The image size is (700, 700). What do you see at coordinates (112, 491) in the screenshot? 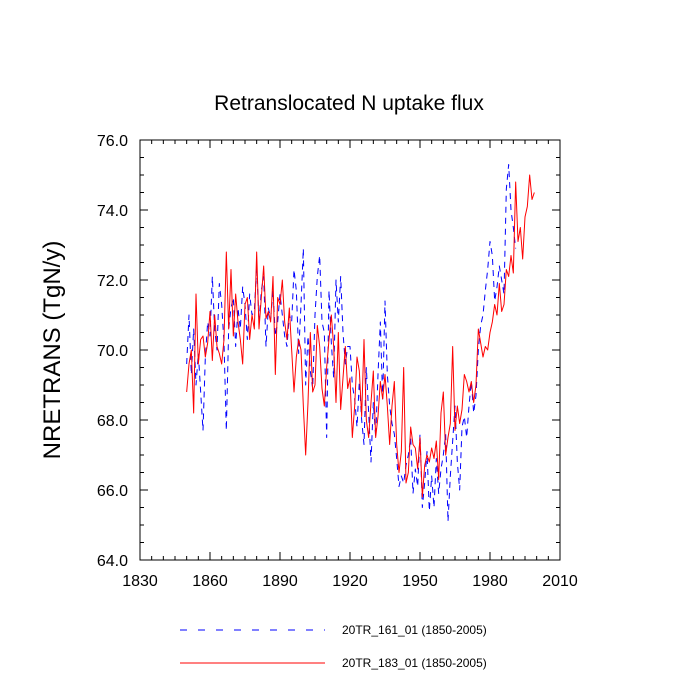
I see `y-tick-label: 66.0` at bounding box center [112, 491].